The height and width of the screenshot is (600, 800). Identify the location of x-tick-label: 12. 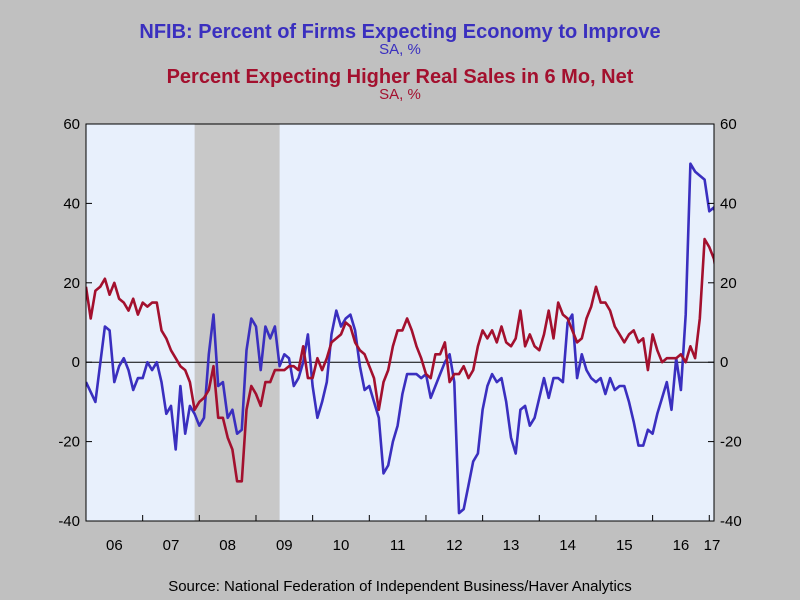
(454, 545).